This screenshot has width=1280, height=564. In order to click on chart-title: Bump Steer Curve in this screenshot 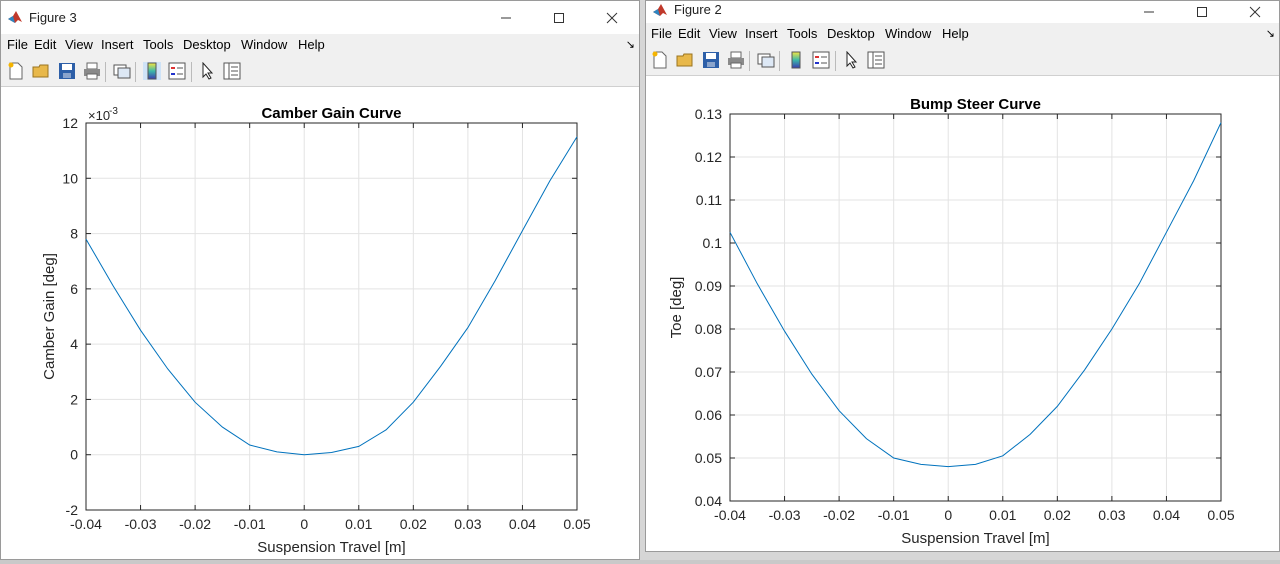, I will do `click(975, 104)`.